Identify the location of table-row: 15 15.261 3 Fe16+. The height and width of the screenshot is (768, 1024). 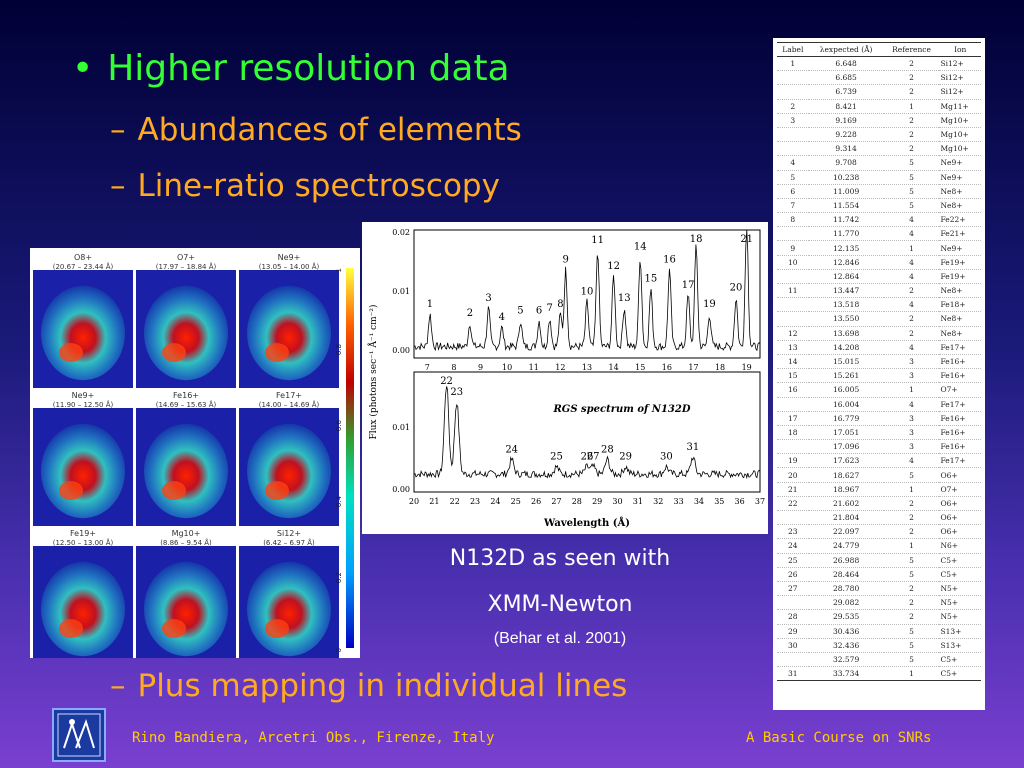
(879, 376).